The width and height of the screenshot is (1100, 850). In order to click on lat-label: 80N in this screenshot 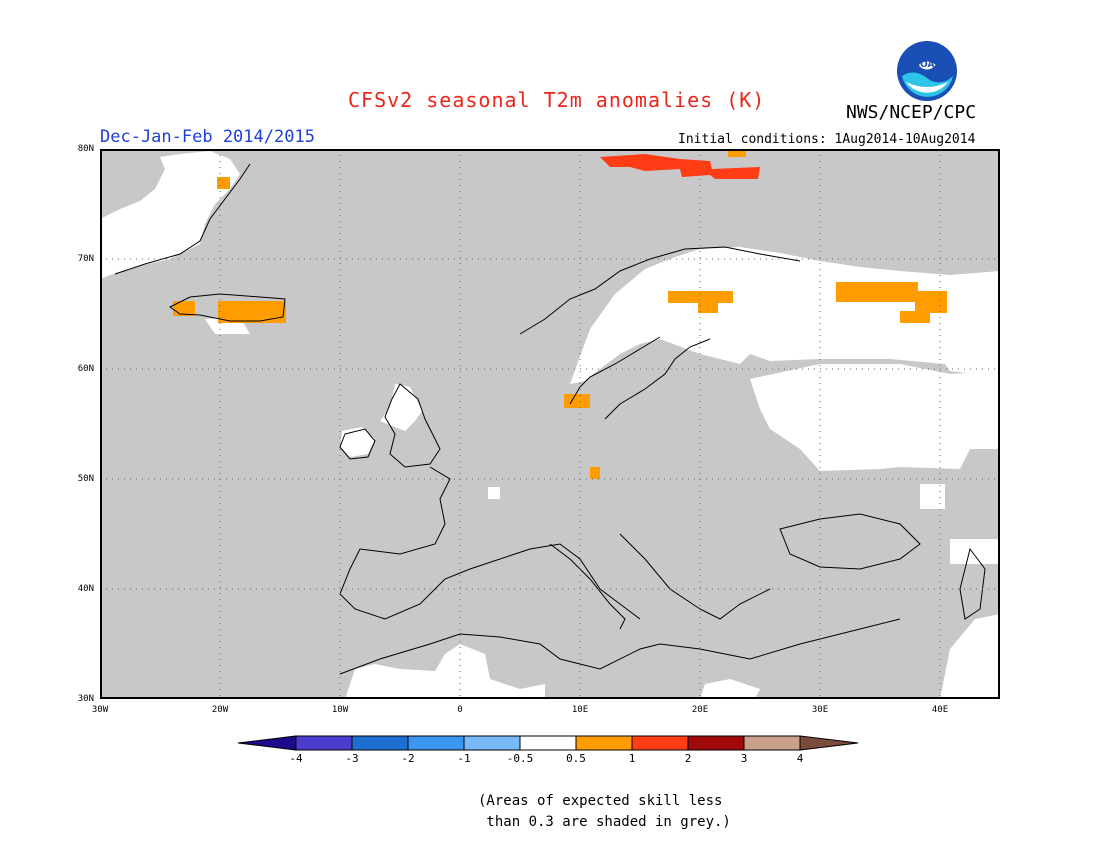, I will do `click(85, 149)`.